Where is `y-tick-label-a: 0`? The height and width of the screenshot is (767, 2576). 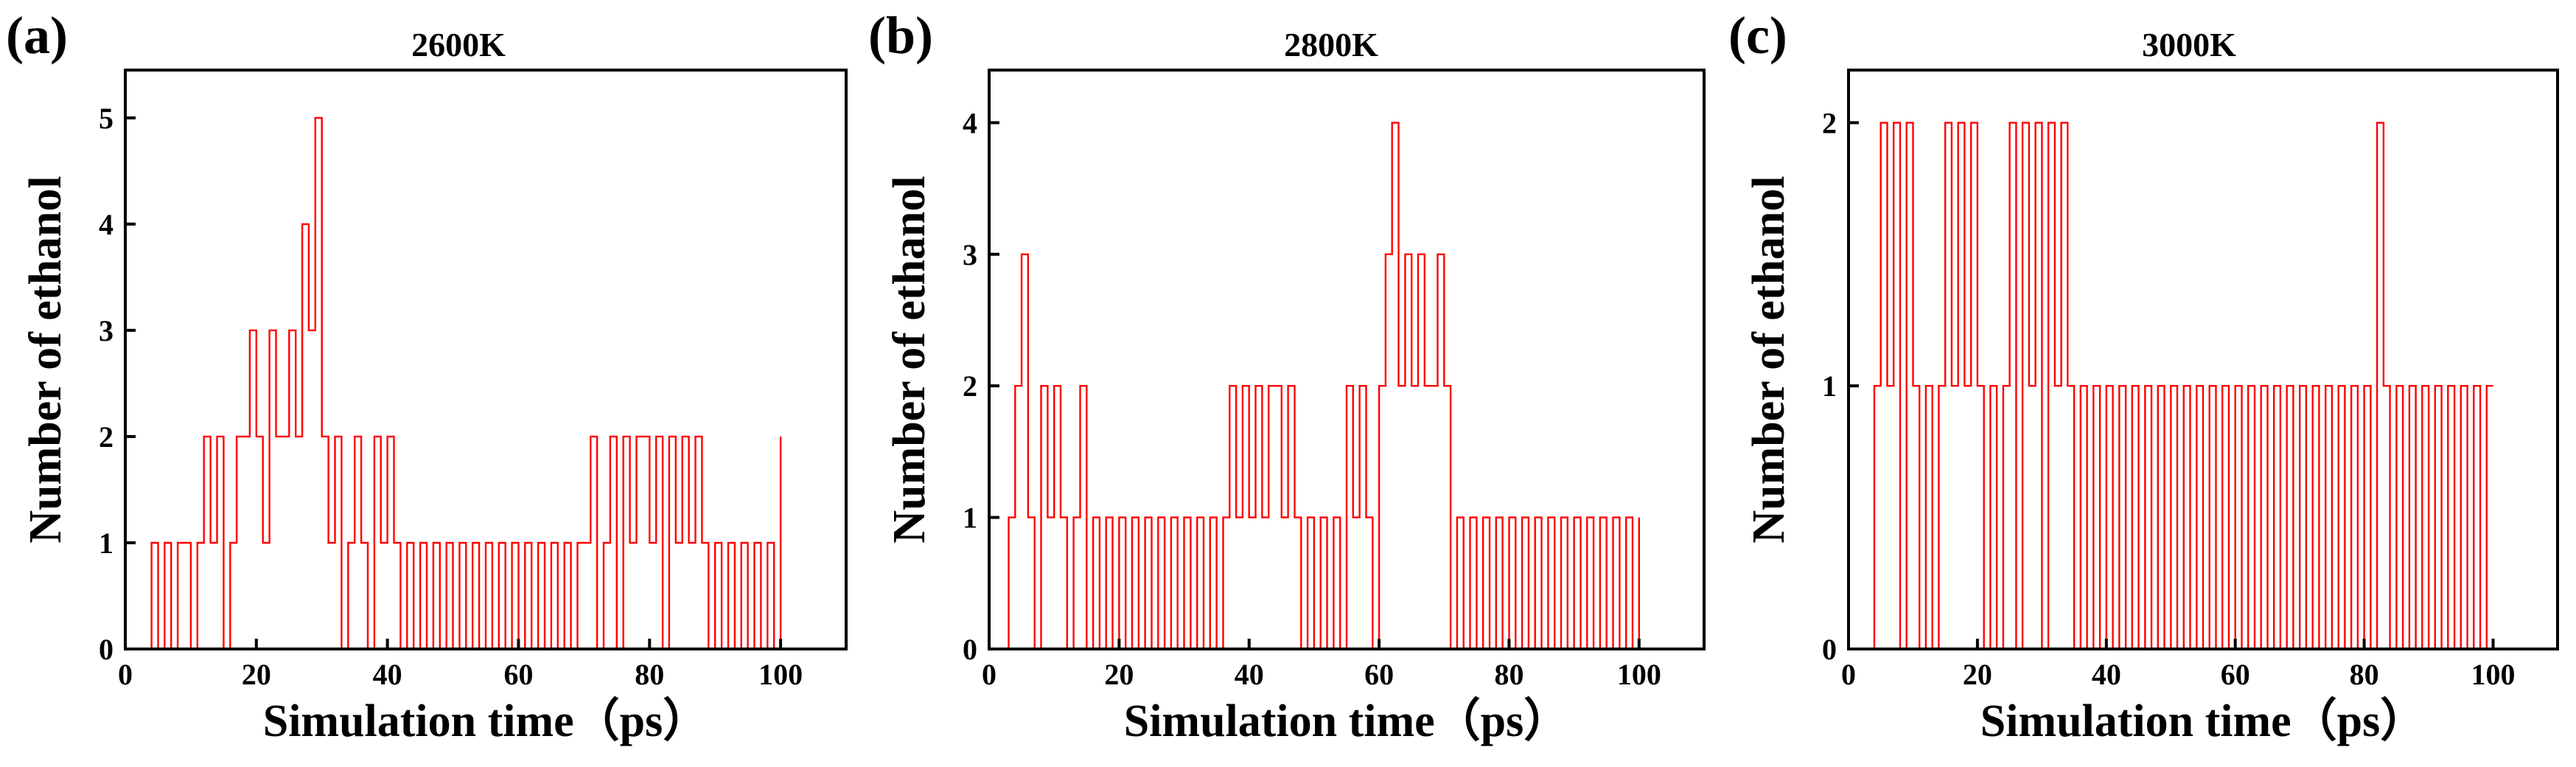
y-tick-label-a: 0 is located at coordinates (106, 649).